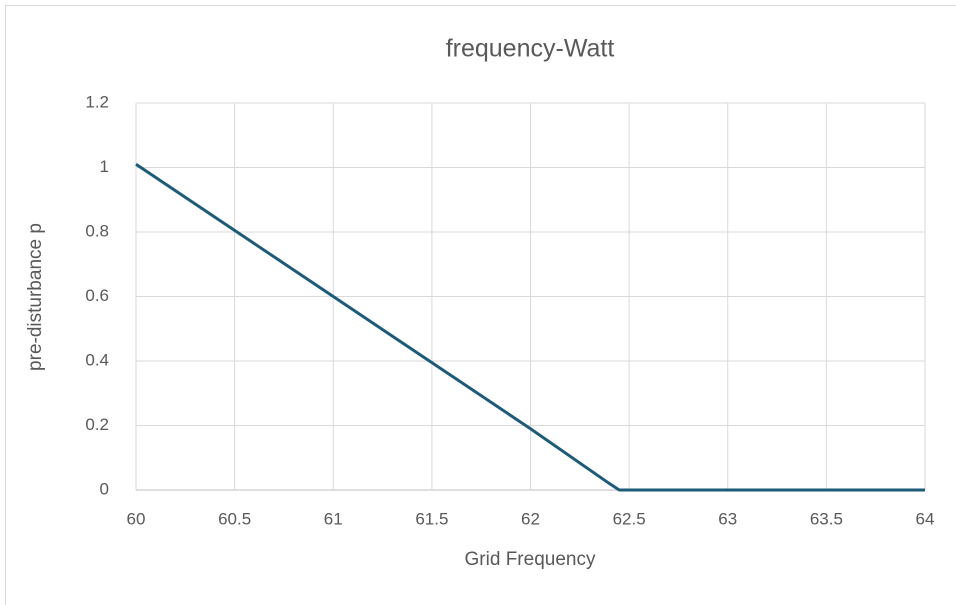 Image resolution: width=956 pixels, height=605 pixels. What do you see at coordinates (530, 559) in the screenshot?
I see `x-axis-label: Grid Frequency` at bounding box center [530, 559].